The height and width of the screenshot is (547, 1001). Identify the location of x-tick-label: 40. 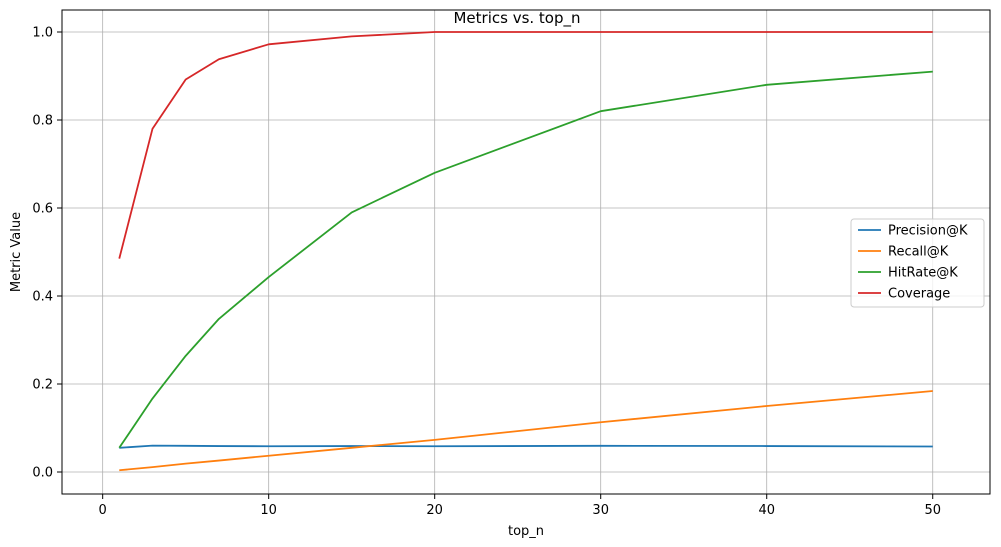
(766, 510).